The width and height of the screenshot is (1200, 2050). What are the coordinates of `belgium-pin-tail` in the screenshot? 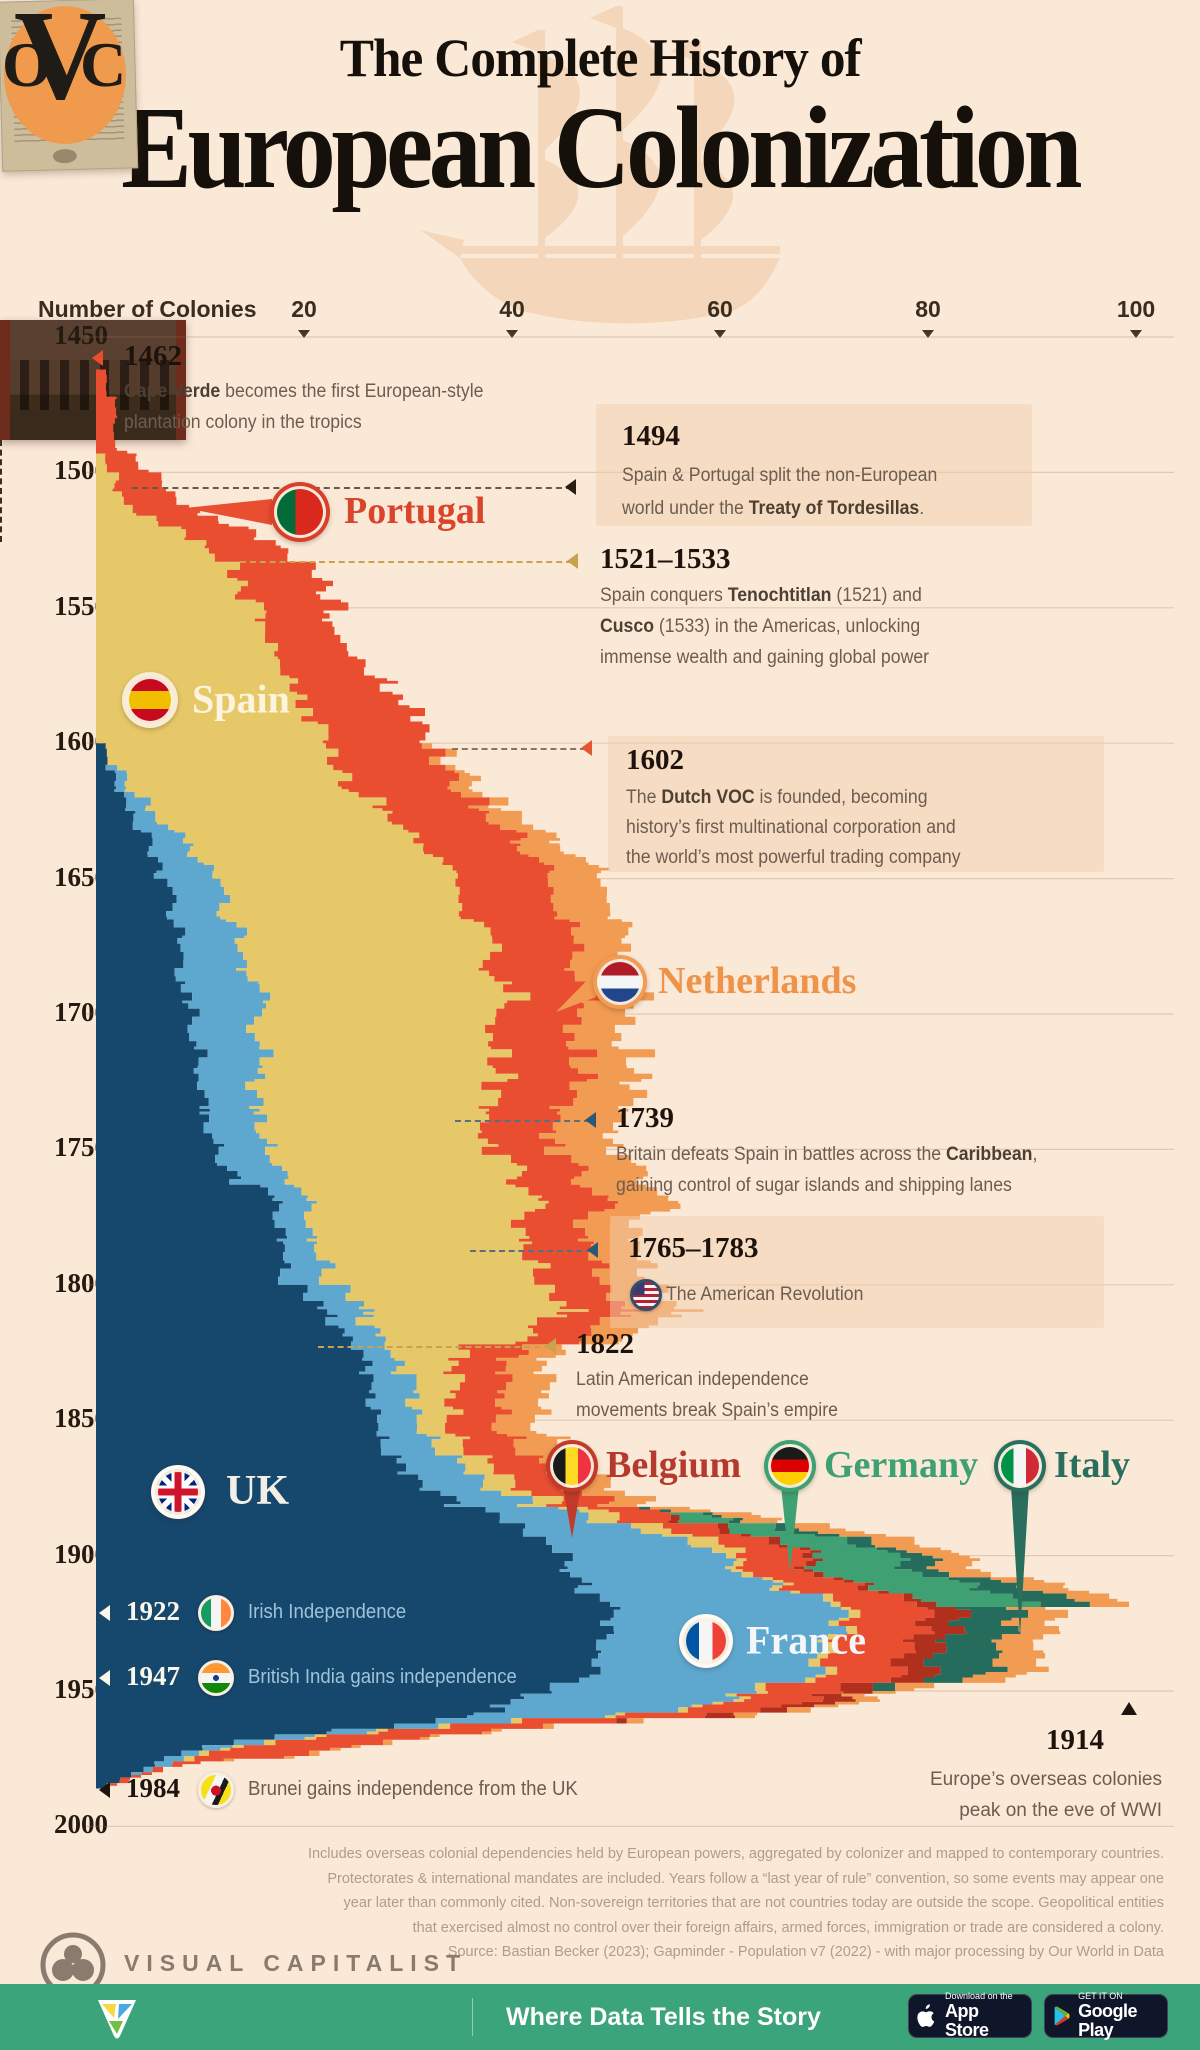 It's located at (572, 1512).